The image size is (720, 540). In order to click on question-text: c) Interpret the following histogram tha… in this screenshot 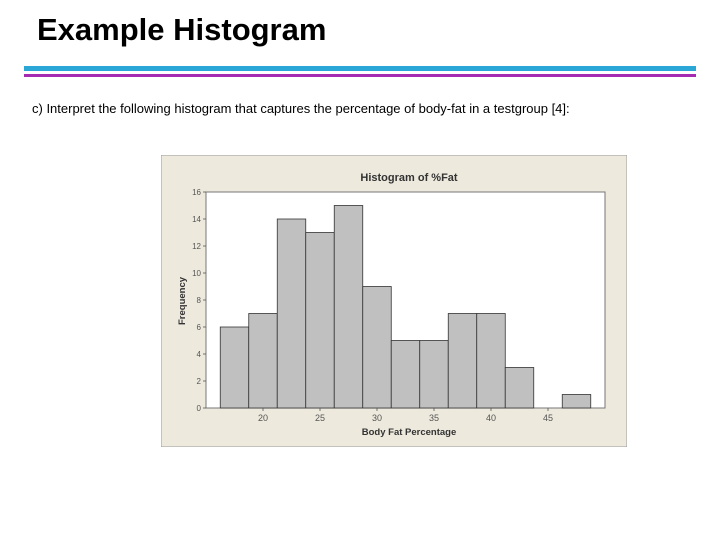, I will do `click(301, 108)`.